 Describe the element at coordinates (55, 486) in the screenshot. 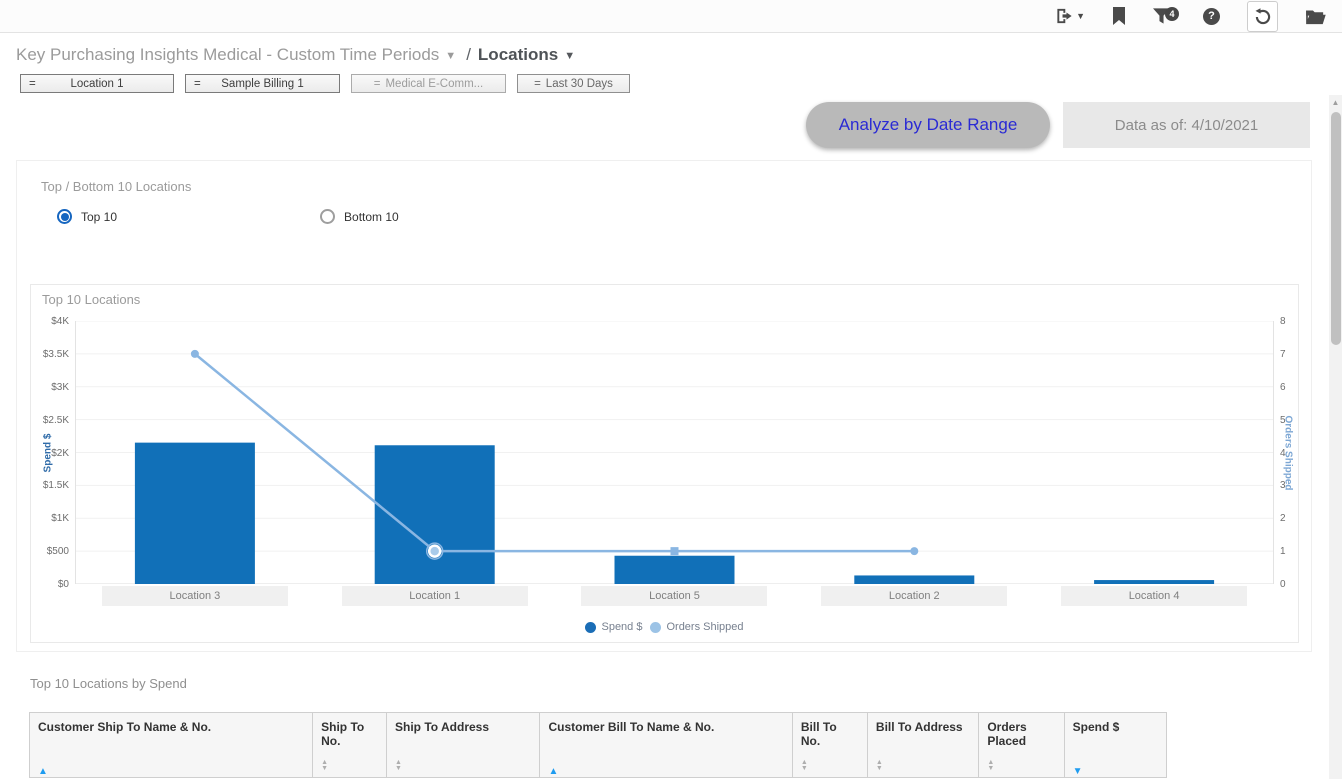

I see `left-axis-tick: $1.5K` at that location.